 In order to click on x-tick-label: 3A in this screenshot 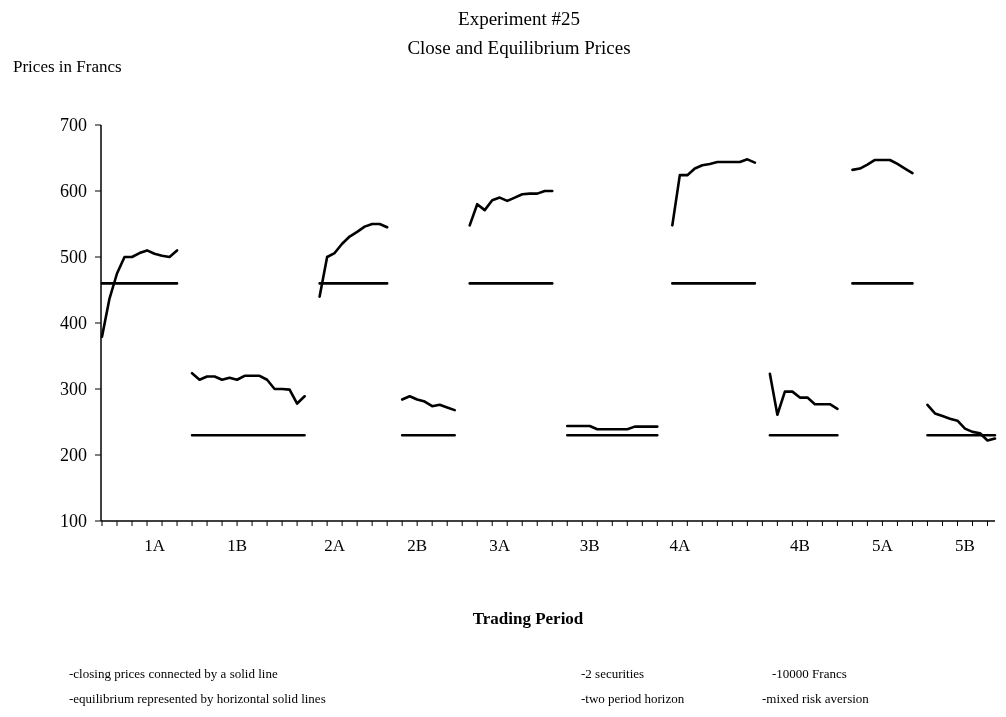, I will do `click(500, 545)`.